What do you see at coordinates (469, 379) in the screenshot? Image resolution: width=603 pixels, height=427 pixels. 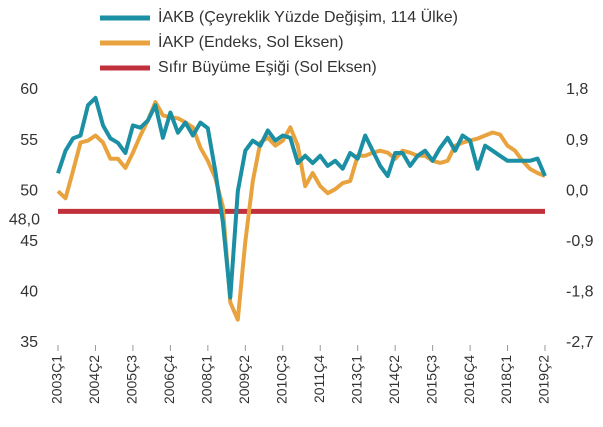 I see `x-tick-label: 2016Ç4` at bounding box center [469, 379].